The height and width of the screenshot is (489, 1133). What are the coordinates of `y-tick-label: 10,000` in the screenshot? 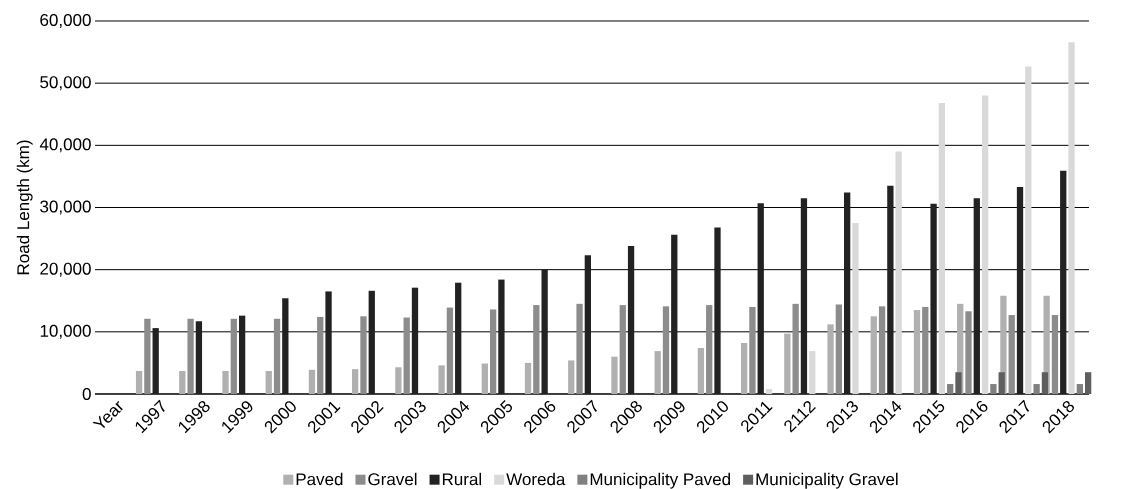 It's located at (65, 331).